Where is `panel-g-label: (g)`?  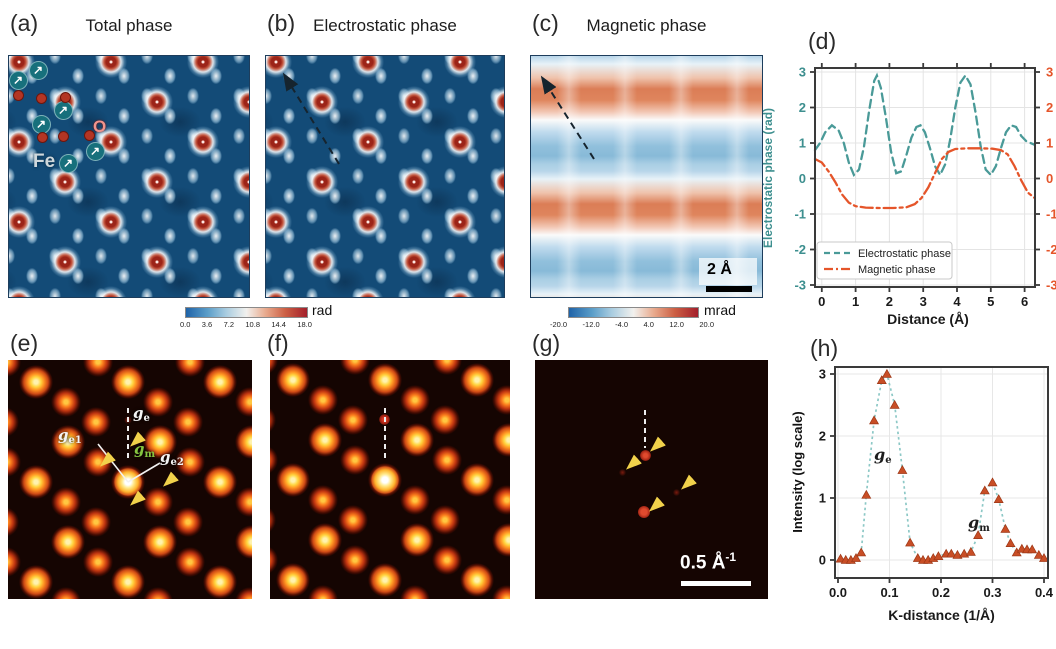
panel-g-label: (g) is located at coordinates (546, 343).